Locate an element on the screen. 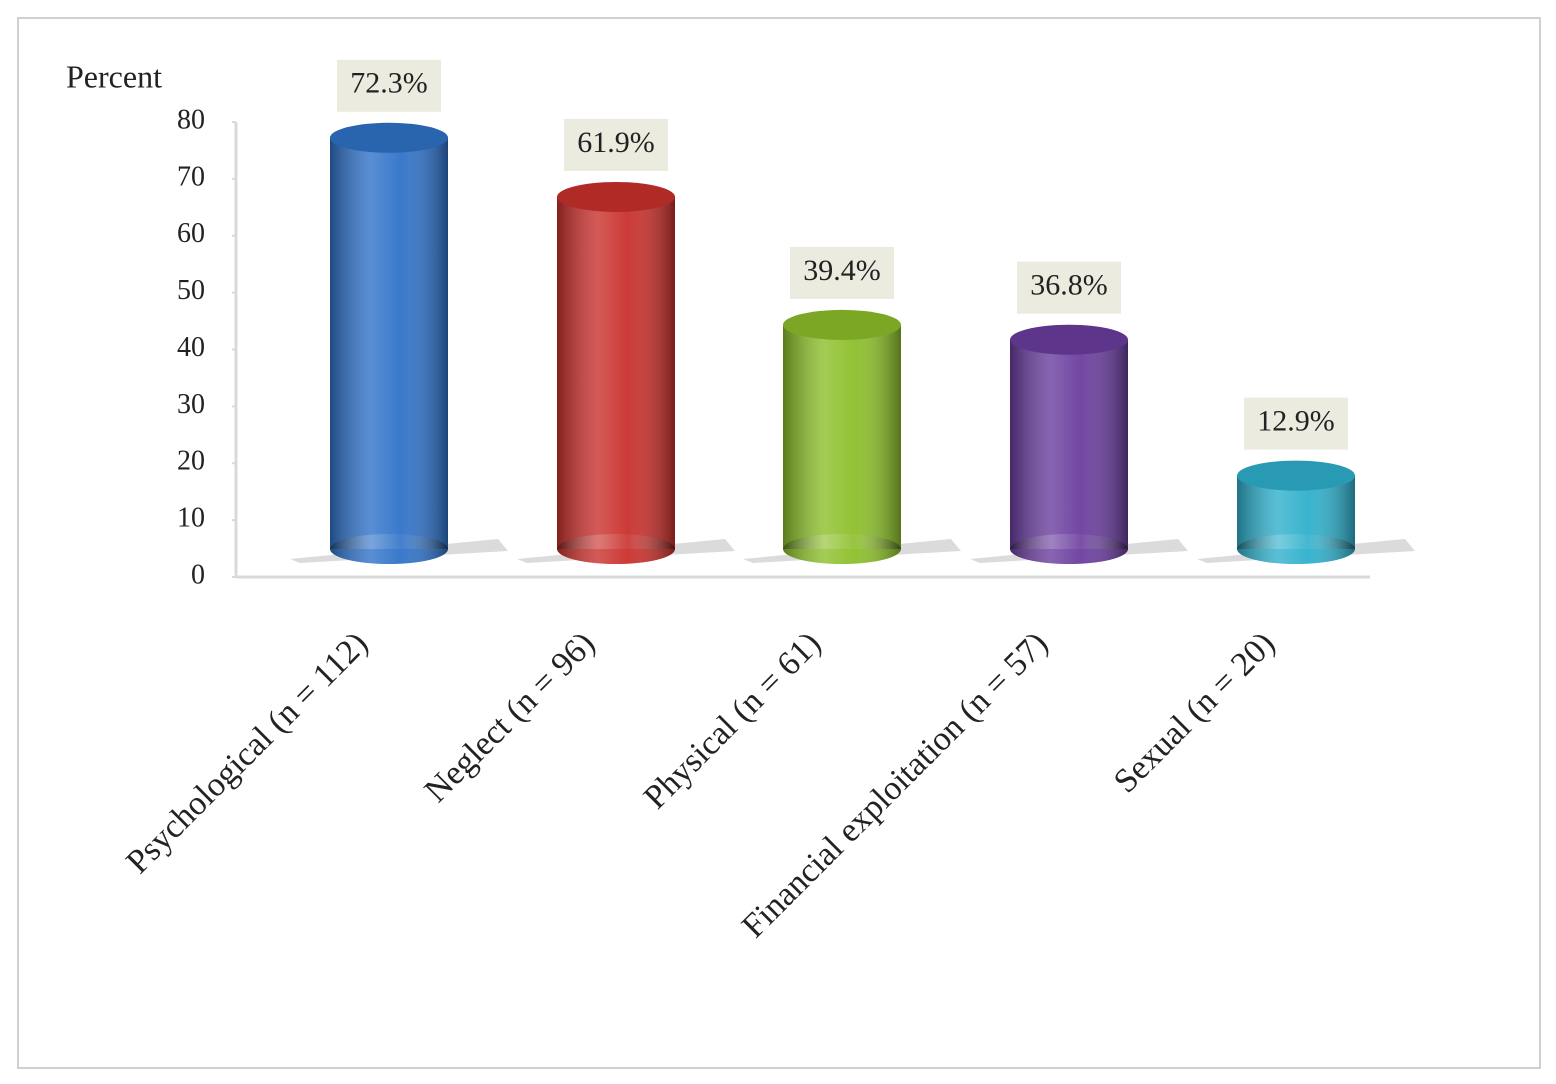 The width and height of the screenshot is (1556, 1084). value-label: 39.4% is located at coordinates (842, 270).